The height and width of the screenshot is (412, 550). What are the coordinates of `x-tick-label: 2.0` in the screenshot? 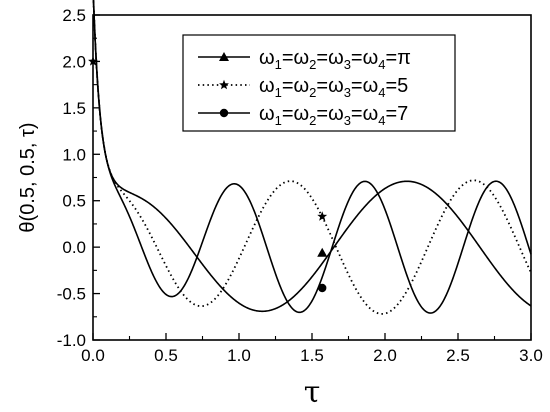 It's located at (385, 355).